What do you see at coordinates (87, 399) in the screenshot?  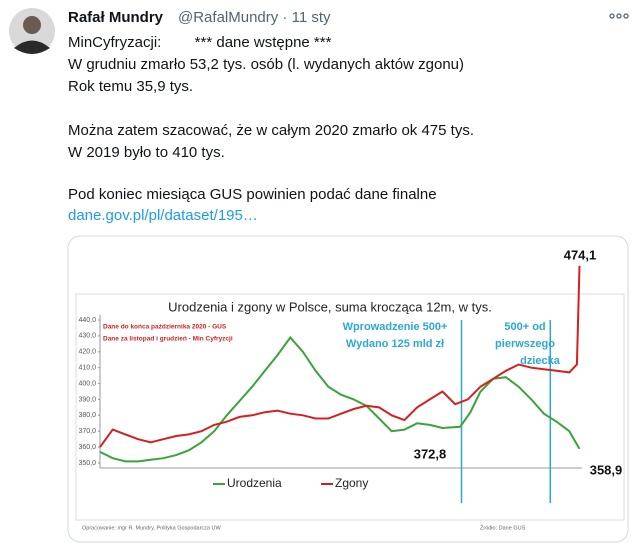 I see `y-tick-label: 390,0` at bounding box center [87, 399].